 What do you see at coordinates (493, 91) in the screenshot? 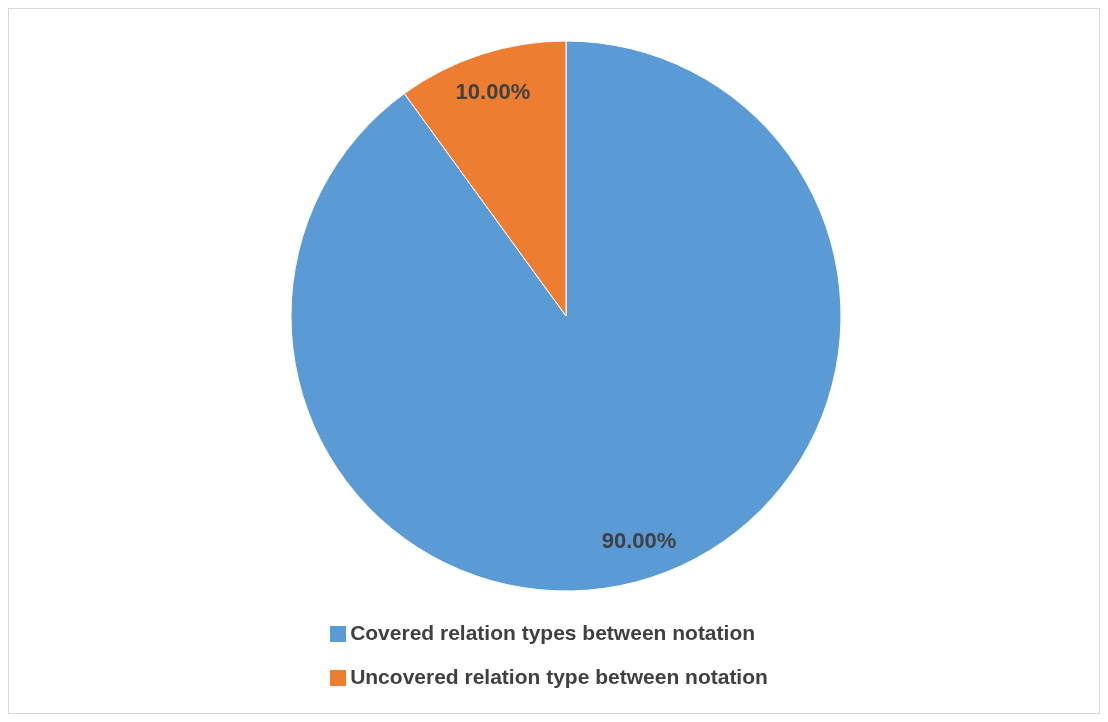
I see `data-label: 10.00%` at bounding box center [493, 91].